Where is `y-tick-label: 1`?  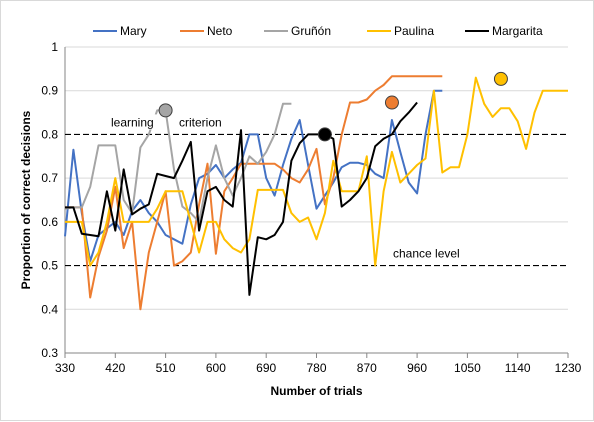 y-tick-label: 1 is located at coordinates (54, 47).